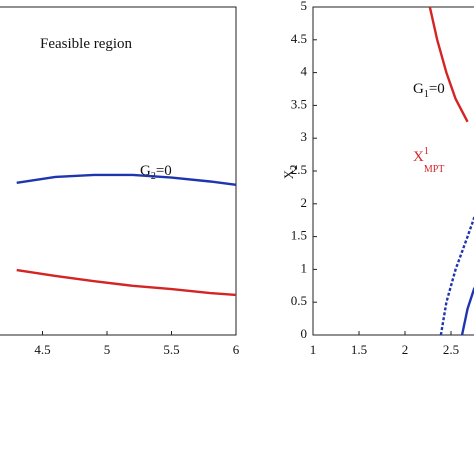 This screenshot has width=474, height=474. I want to click on y-tick-label: 1, so click(304, 267).